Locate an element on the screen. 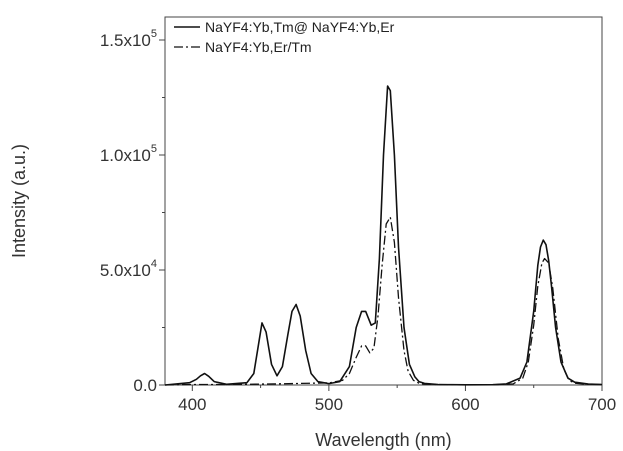  x-axis-title: Wavelength (nm) is located at coordinates (383, 440).